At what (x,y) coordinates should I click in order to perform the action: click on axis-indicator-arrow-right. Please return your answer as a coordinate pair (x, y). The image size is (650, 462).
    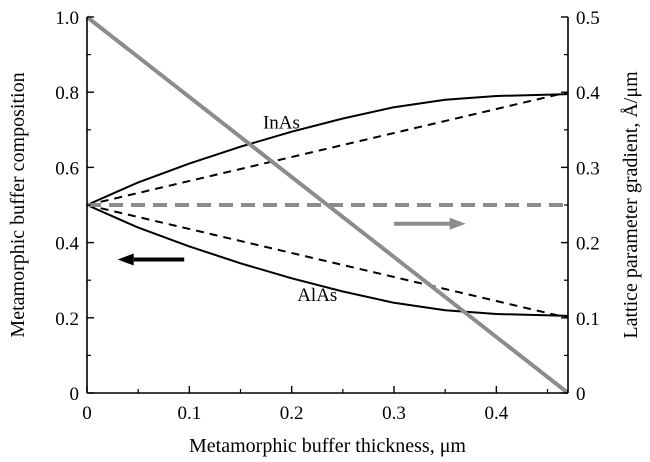
    Looking at the image, I should click on (430, 223).